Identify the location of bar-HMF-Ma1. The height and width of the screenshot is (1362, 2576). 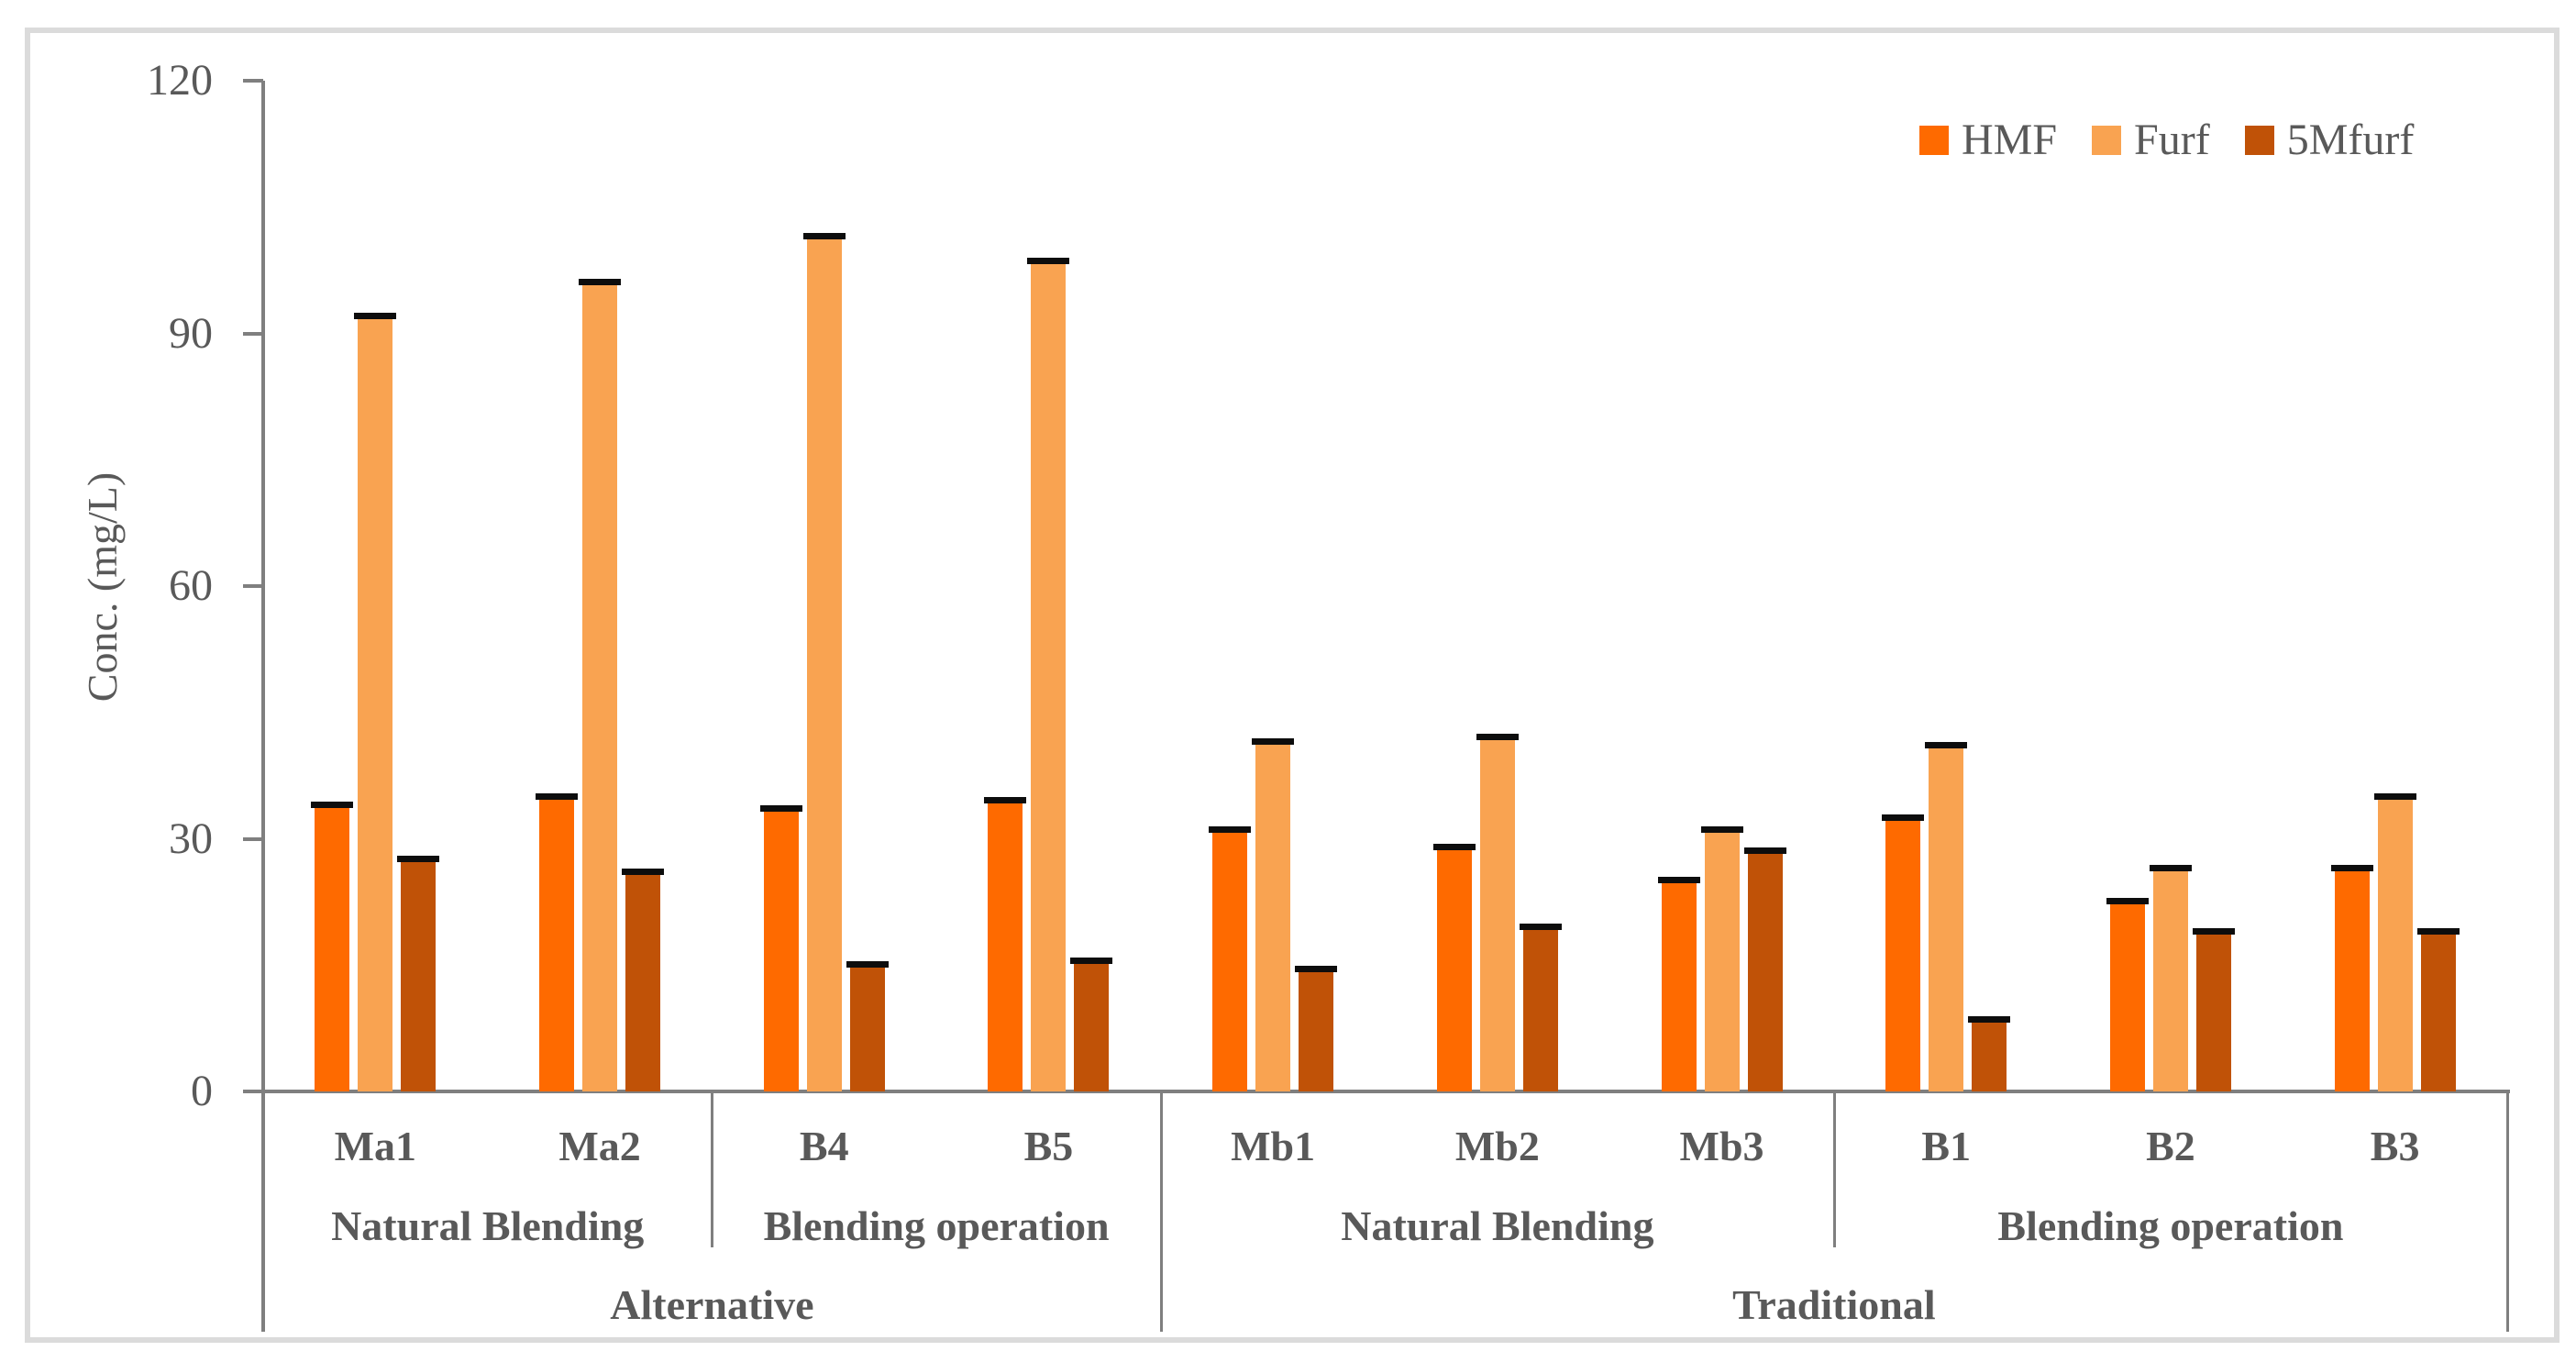
(332, 947).